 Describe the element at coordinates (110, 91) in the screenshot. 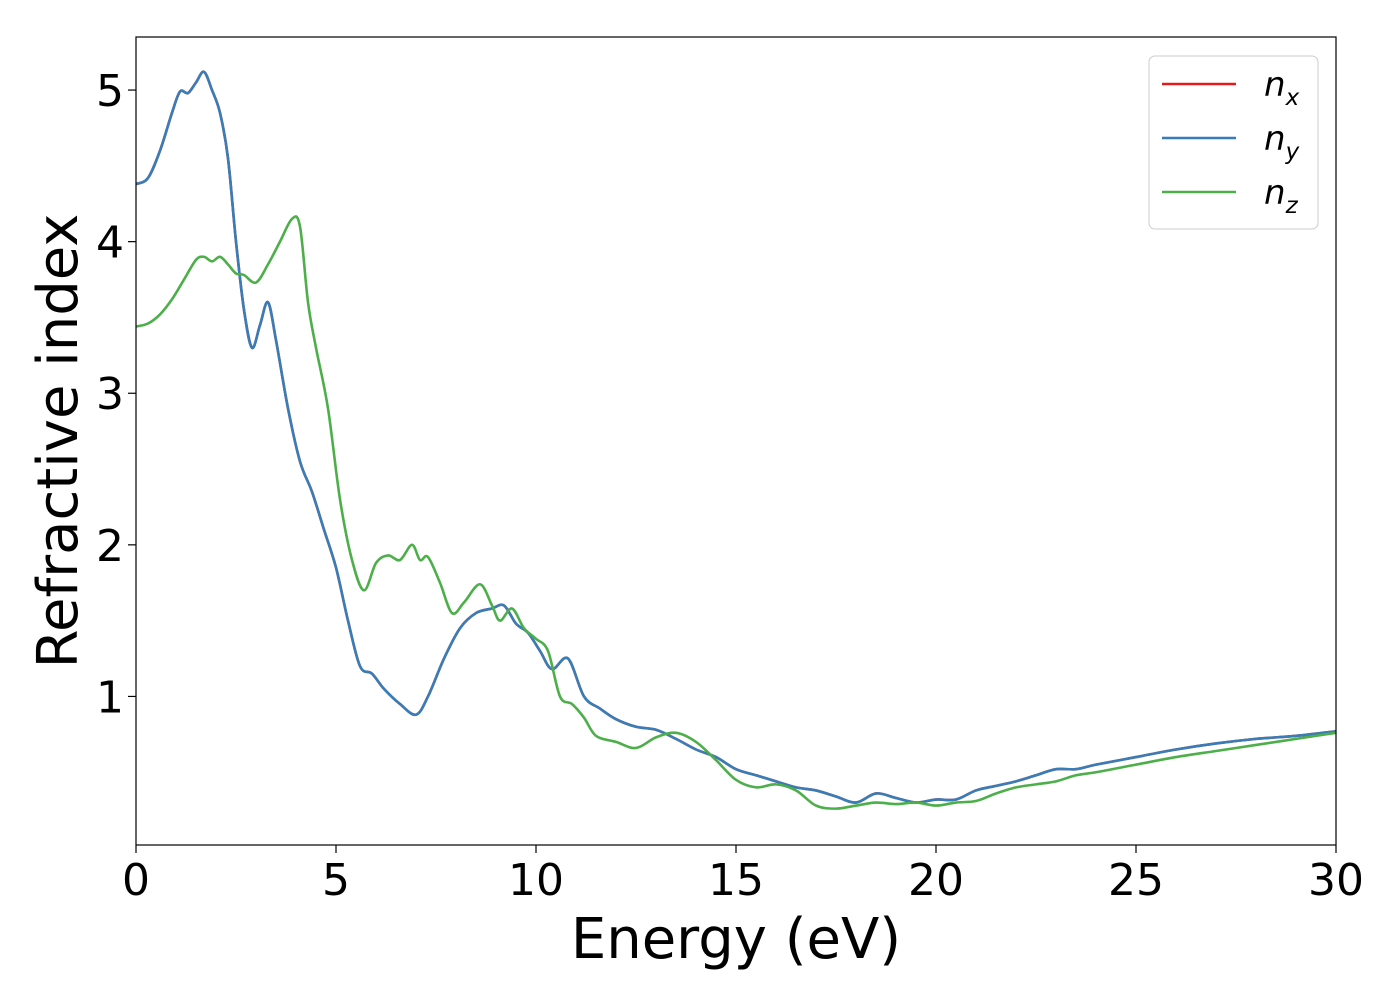

I see `y-tick-label: 5` at that location.